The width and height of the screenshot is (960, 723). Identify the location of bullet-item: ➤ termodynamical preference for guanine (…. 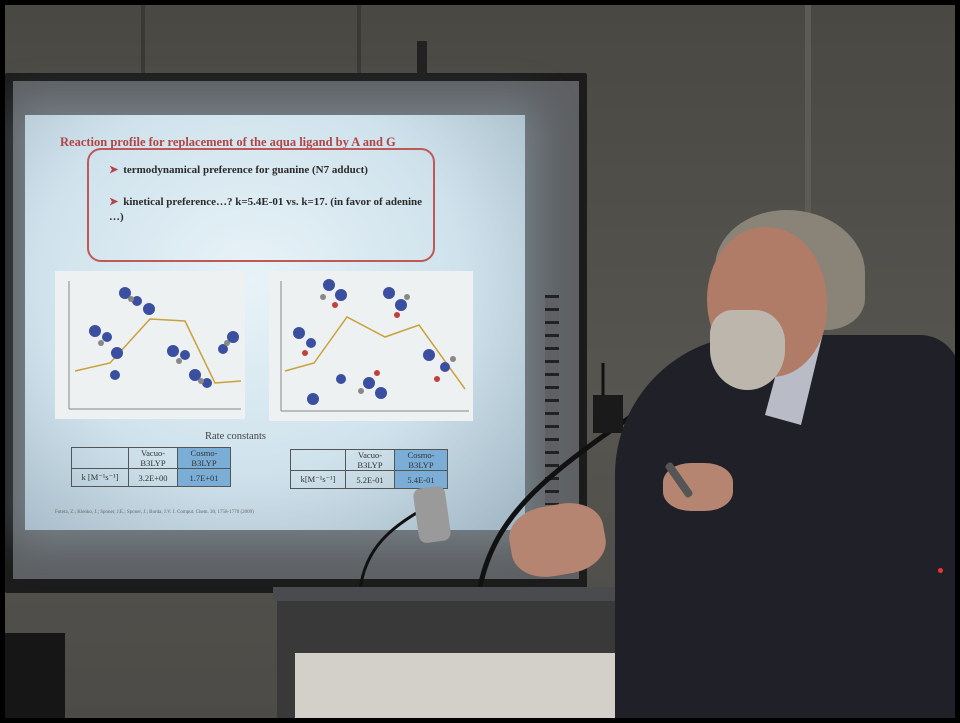
(238, 170).